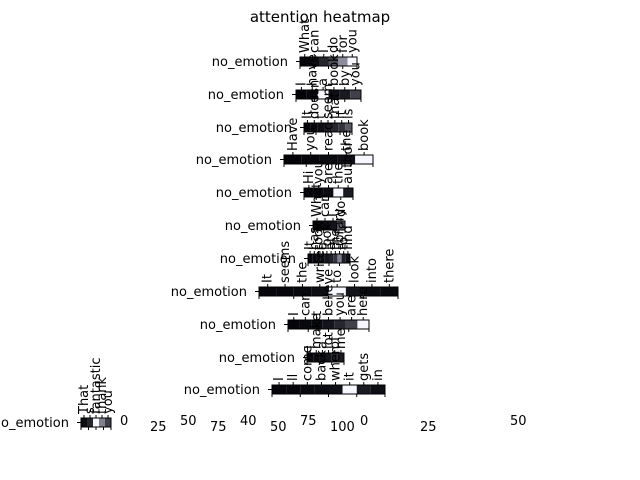  What do you see at coordinates (341, 209) in the screenshot?
I see `word-label: do` at bounding box center [341, 209].